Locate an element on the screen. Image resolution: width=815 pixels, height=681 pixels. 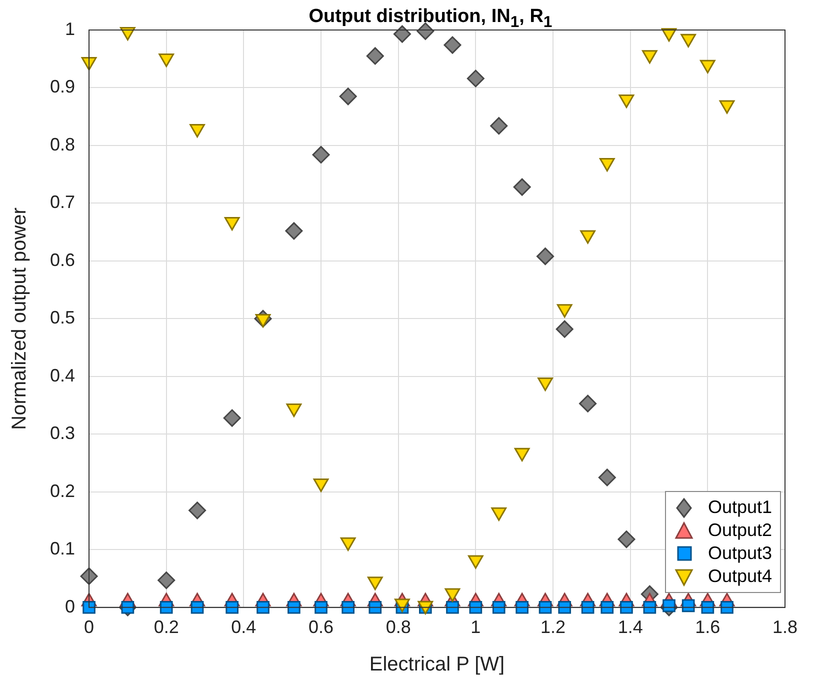
y-tick-label: 0.3 is located at coordinates (63, 433).